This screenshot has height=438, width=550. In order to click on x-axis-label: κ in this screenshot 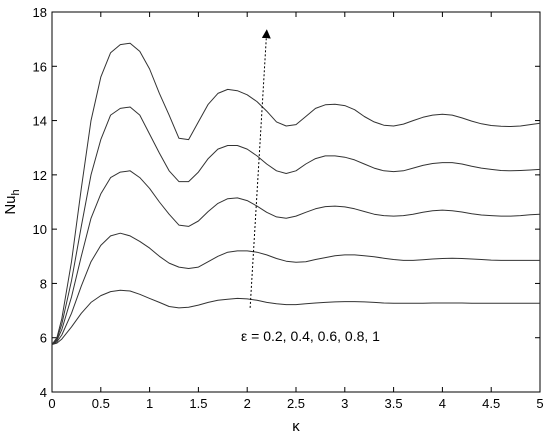, I will do `click(296, 426)`.